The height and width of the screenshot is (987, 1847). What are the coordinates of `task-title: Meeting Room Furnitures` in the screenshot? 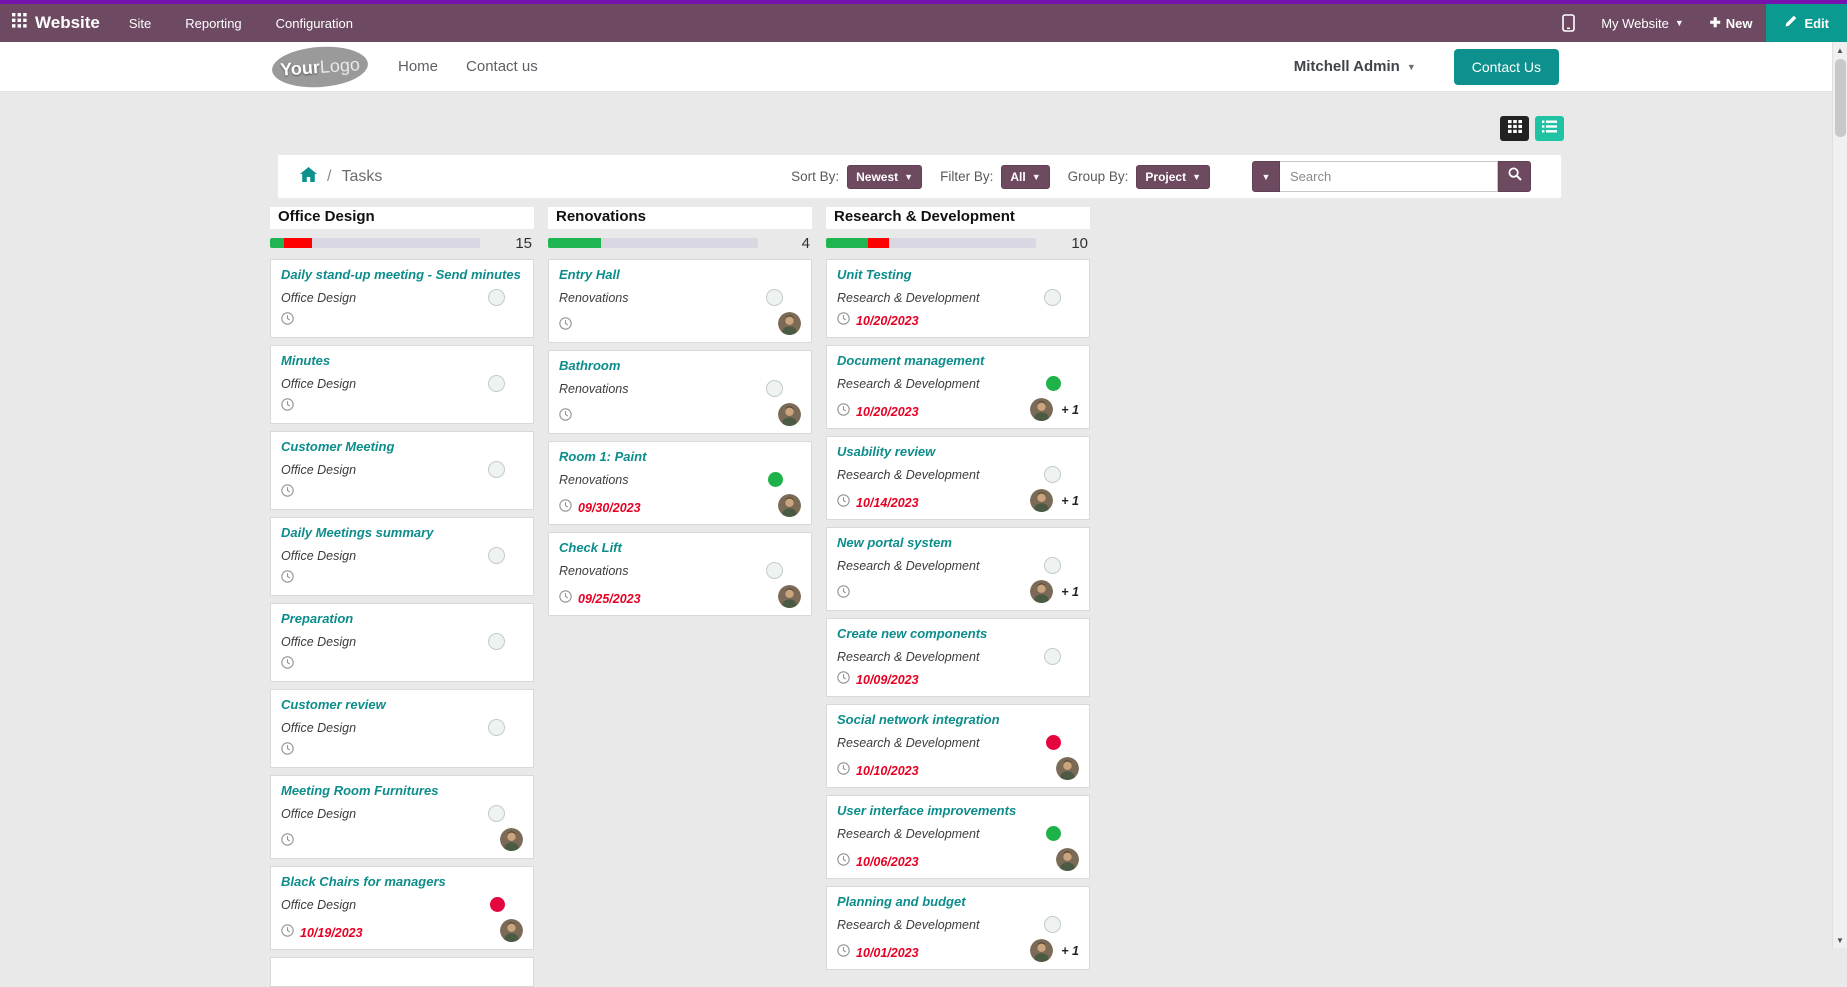 It's located at (360, 790).